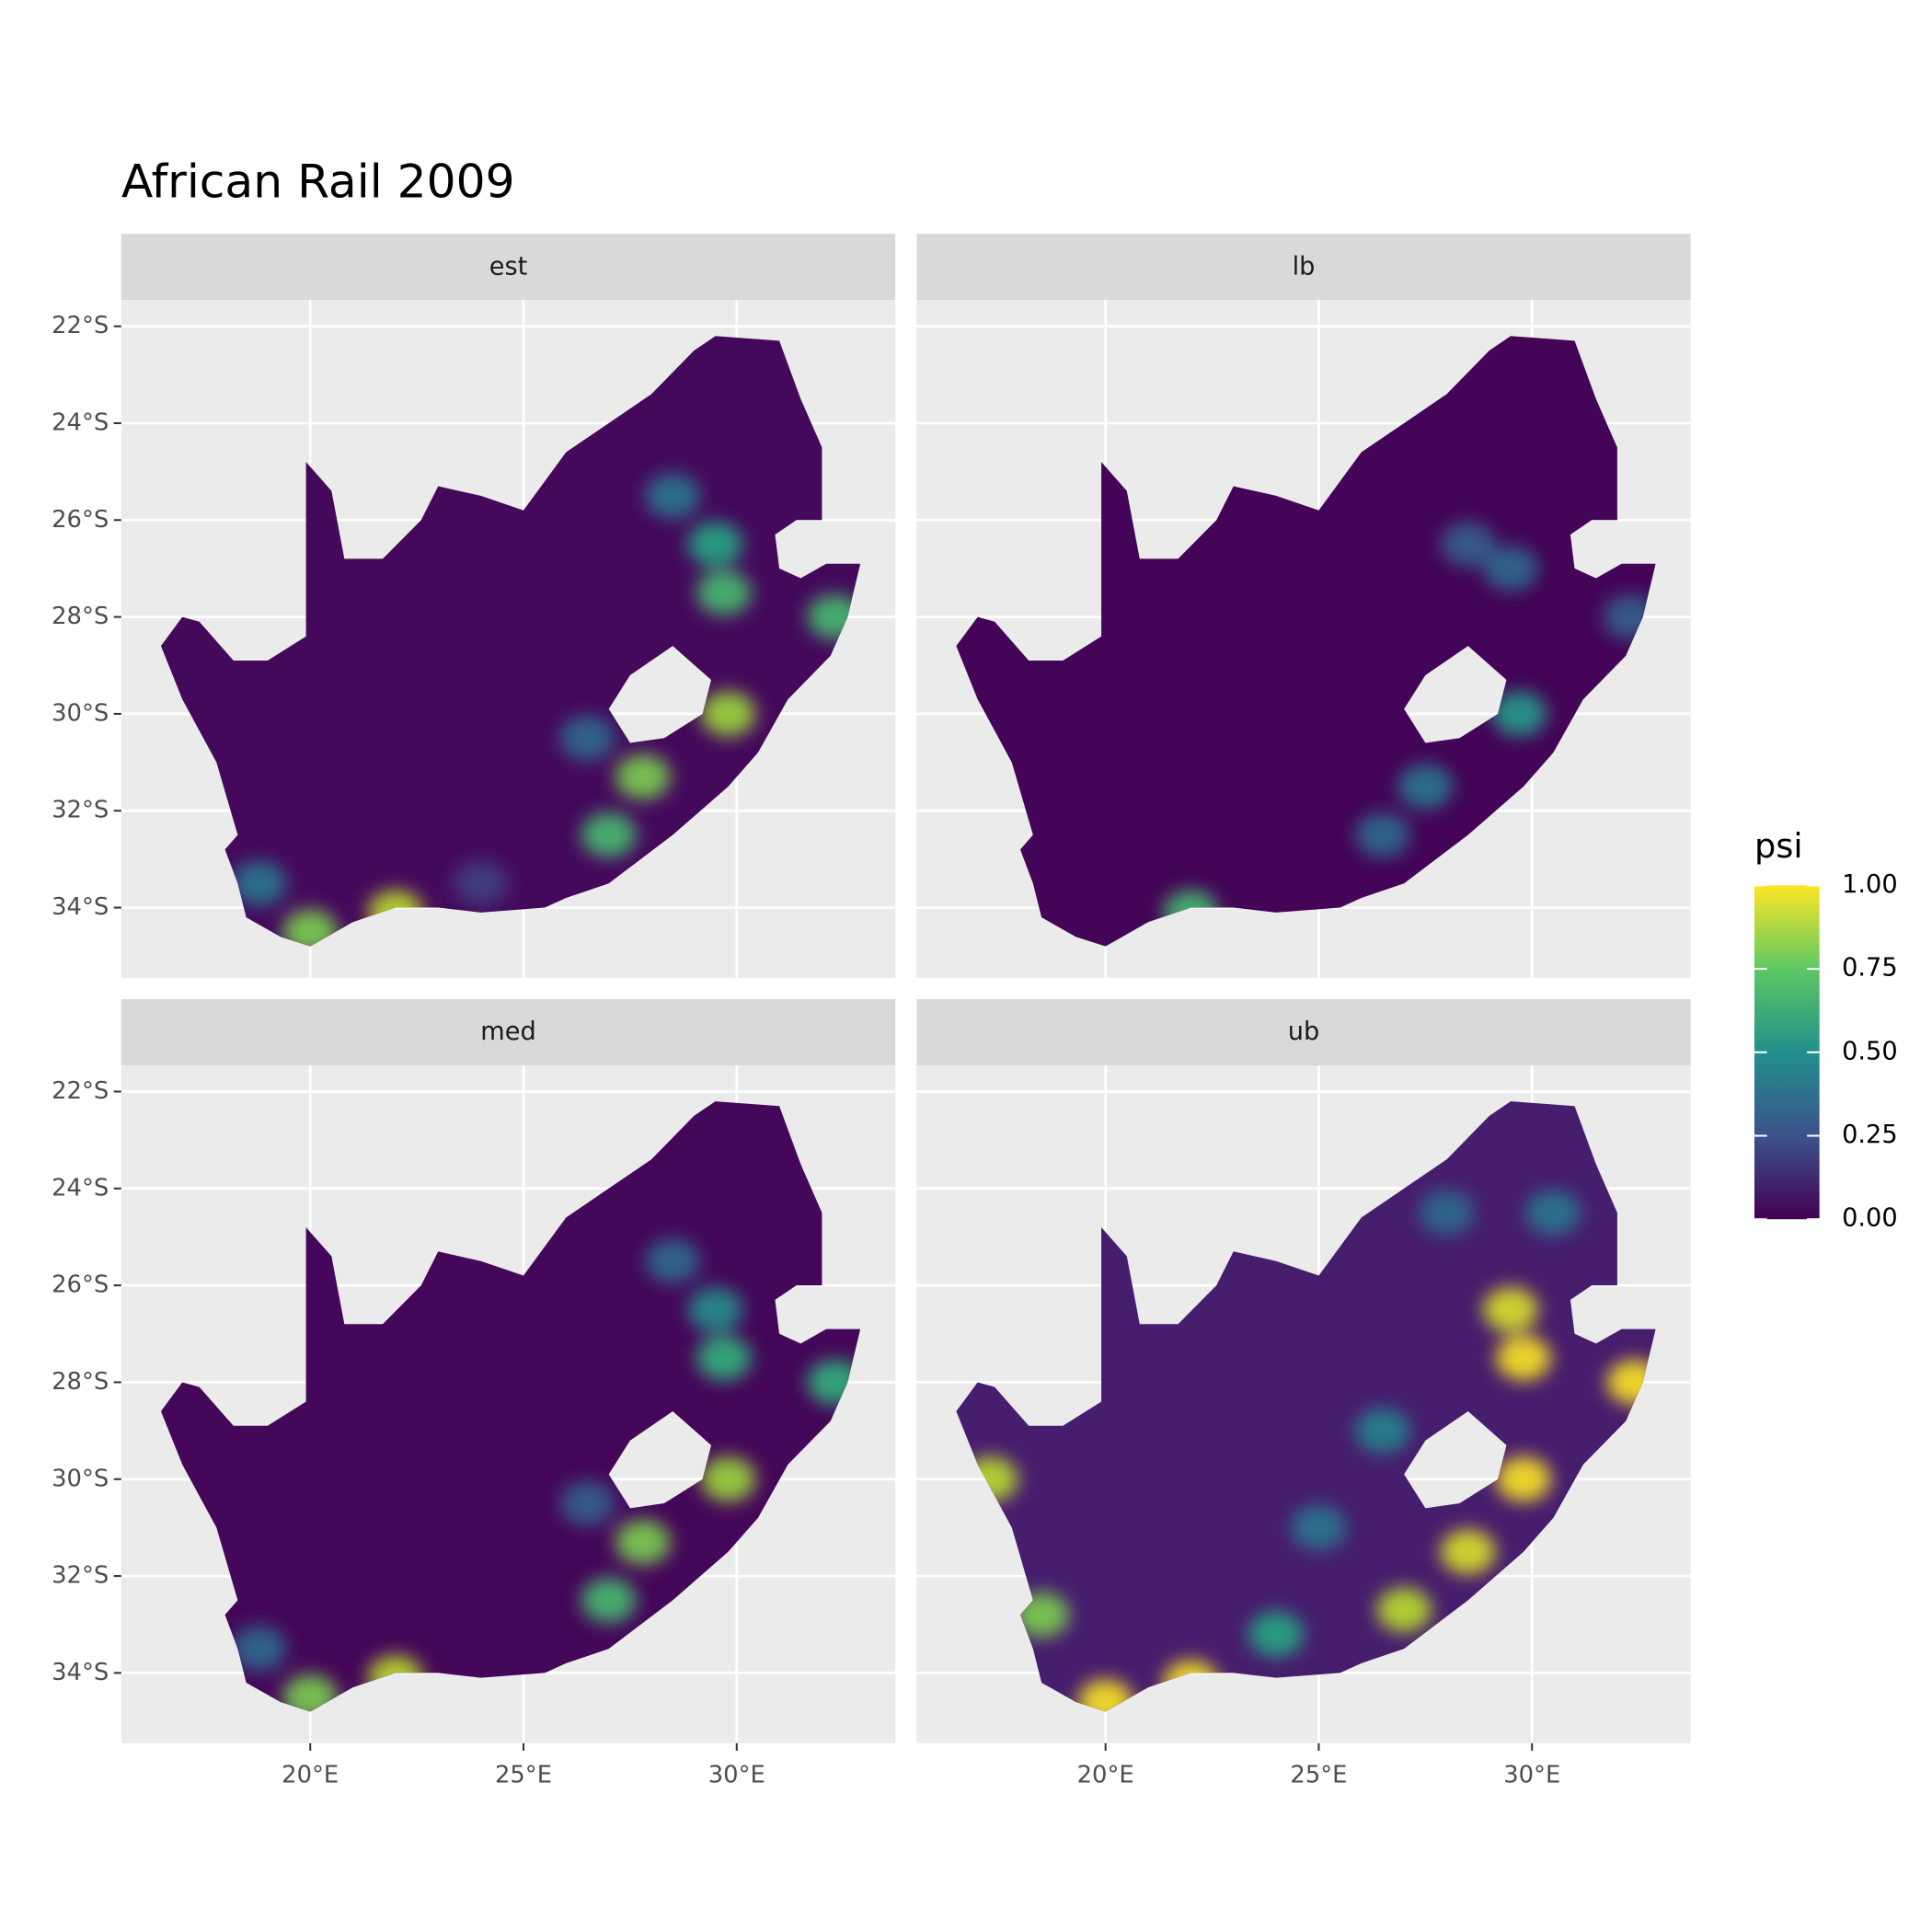 The image size is (1932, 1932). I want to click on strip-label: lb, so click(1304, 266).